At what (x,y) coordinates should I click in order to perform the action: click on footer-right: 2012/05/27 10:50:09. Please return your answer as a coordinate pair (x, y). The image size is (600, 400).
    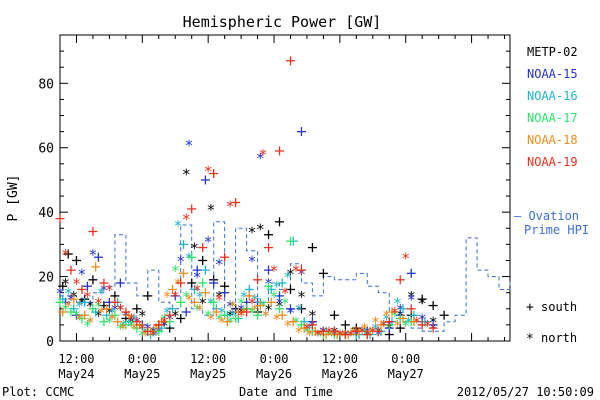
    Looking at the image, I should click on (525, 392).